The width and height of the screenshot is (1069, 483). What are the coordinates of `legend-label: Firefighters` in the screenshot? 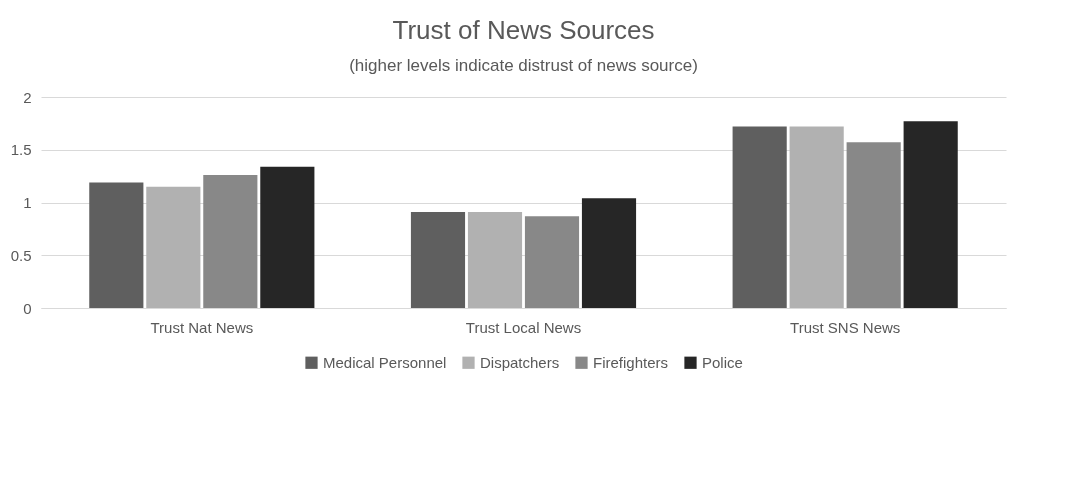 It's located at (631, 362).